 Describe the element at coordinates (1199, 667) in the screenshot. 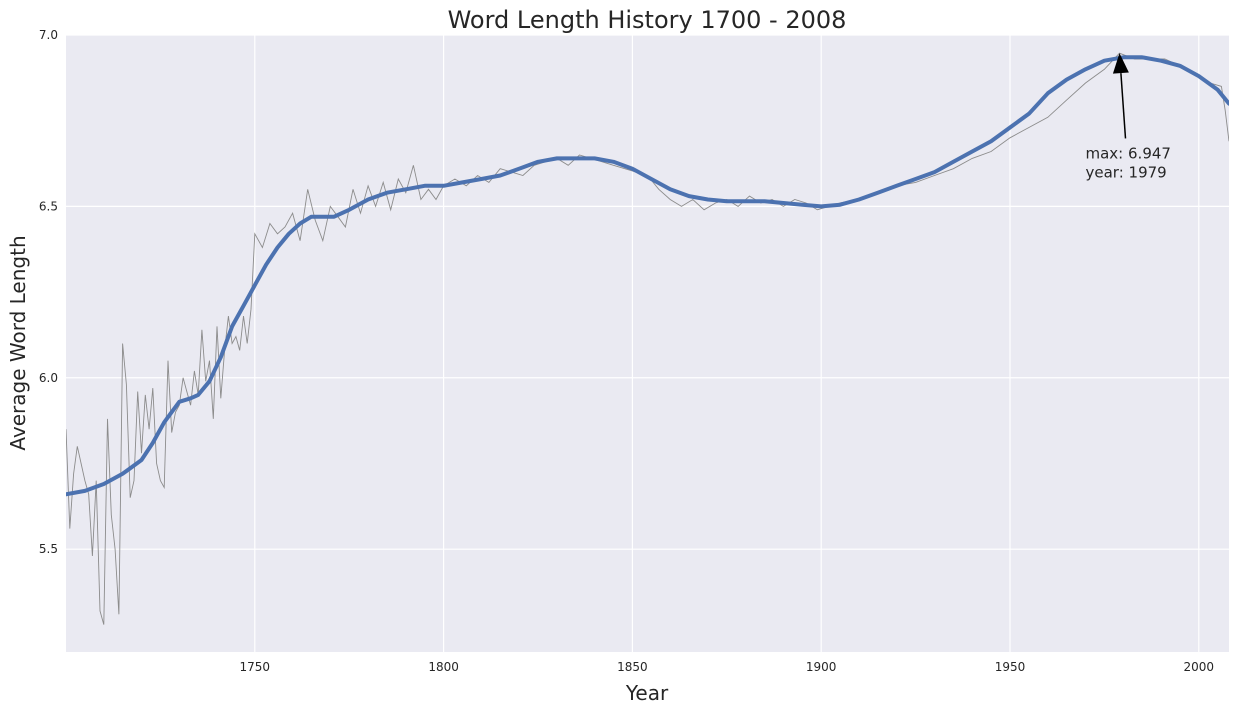

I see `x-tick-label: 2000` at that location.